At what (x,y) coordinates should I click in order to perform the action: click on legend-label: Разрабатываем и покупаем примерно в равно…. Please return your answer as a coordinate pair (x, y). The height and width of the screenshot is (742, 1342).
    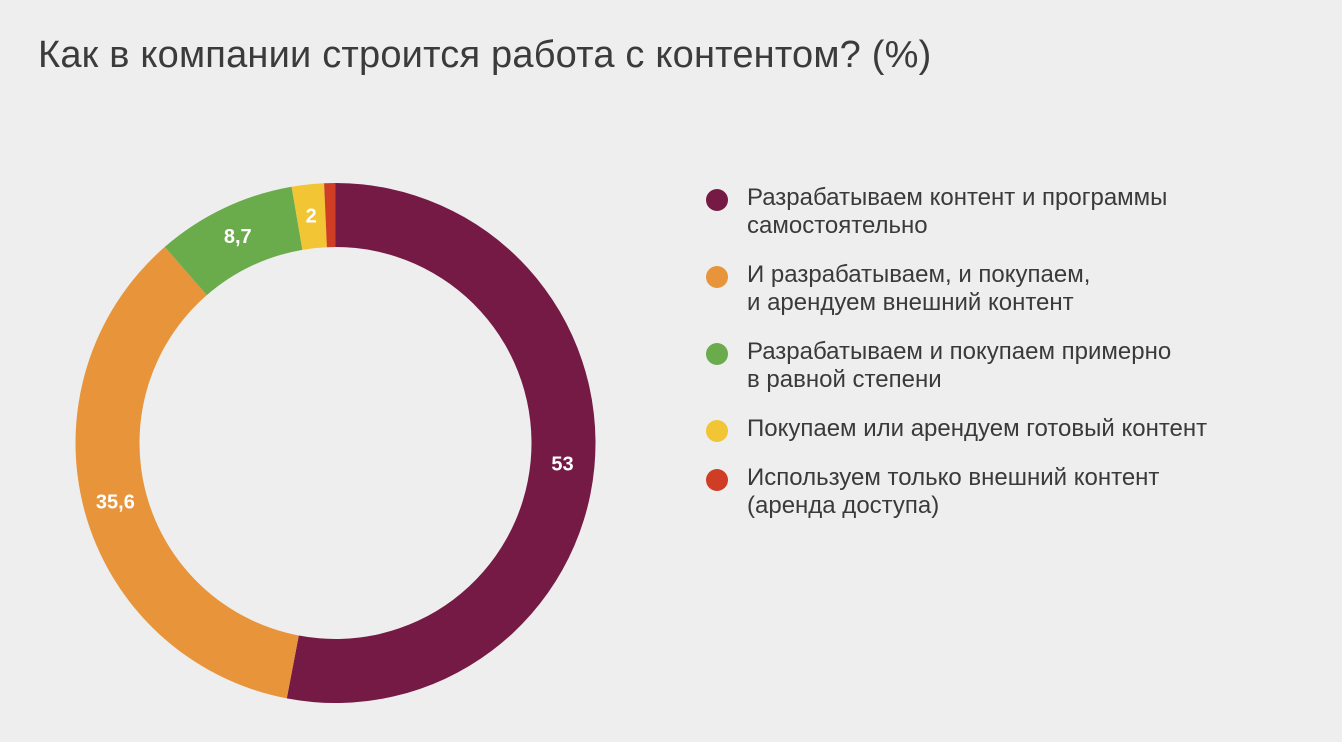
    Looking at the image, I should click on (1027, 366).